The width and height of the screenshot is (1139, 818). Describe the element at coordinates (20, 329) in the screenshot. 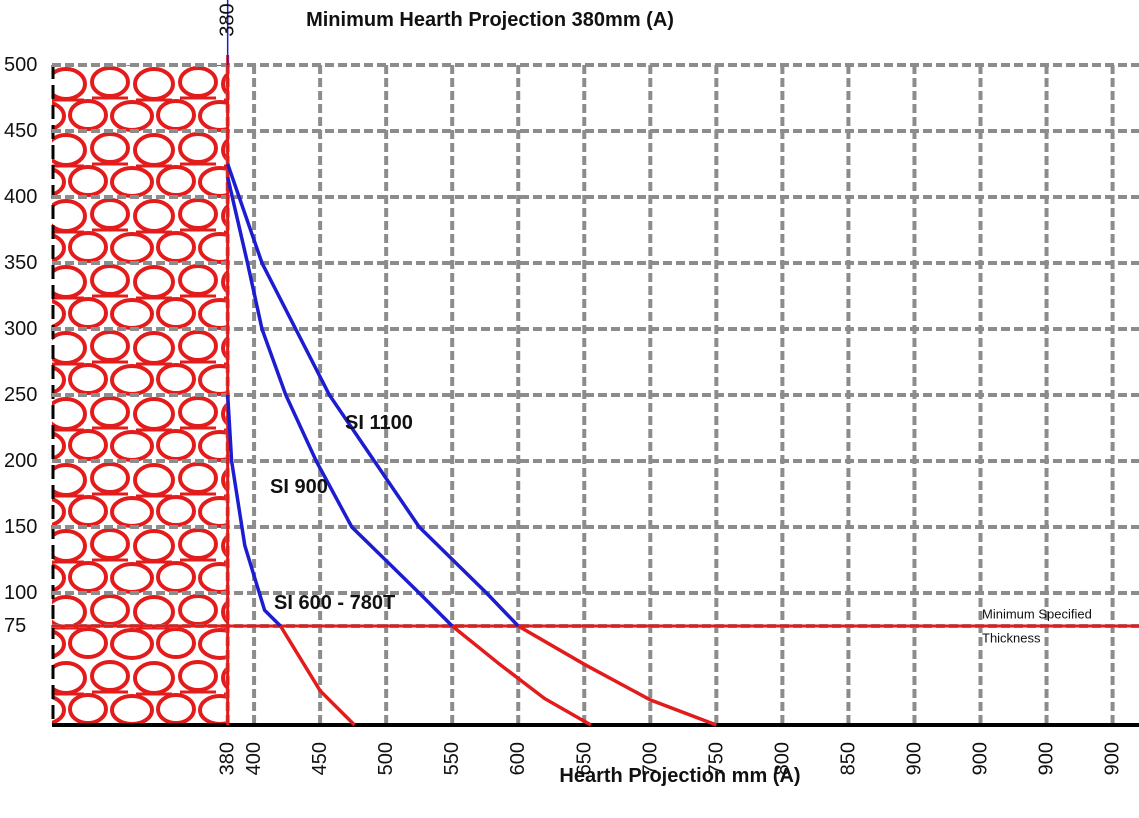

I see `y-tick-label: 300` at that location.